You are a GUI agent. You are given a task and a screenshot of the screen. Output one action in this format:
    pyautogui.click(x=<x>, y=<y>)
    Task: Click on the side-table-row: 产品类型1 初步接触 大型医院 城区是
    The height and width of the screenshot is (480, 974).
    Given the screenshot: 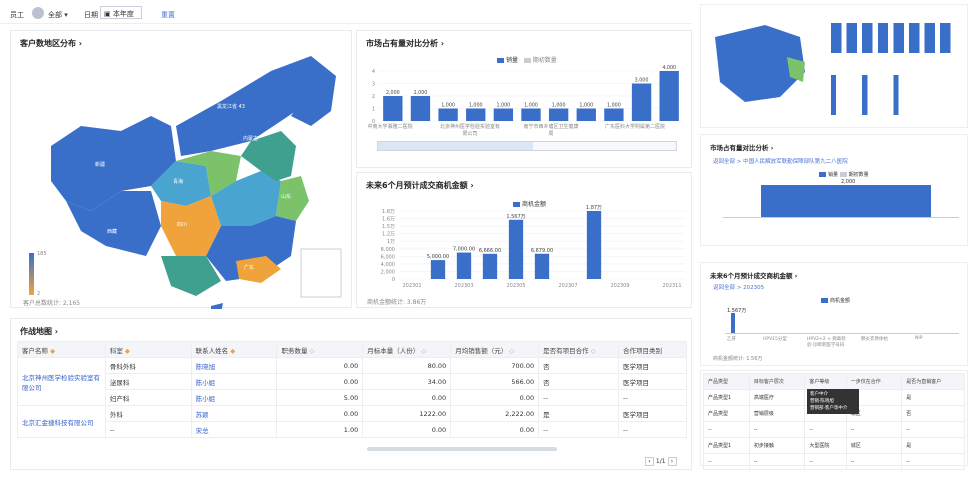 What is the action you would take?
    pyautogui.click(x=834, y=445)
    